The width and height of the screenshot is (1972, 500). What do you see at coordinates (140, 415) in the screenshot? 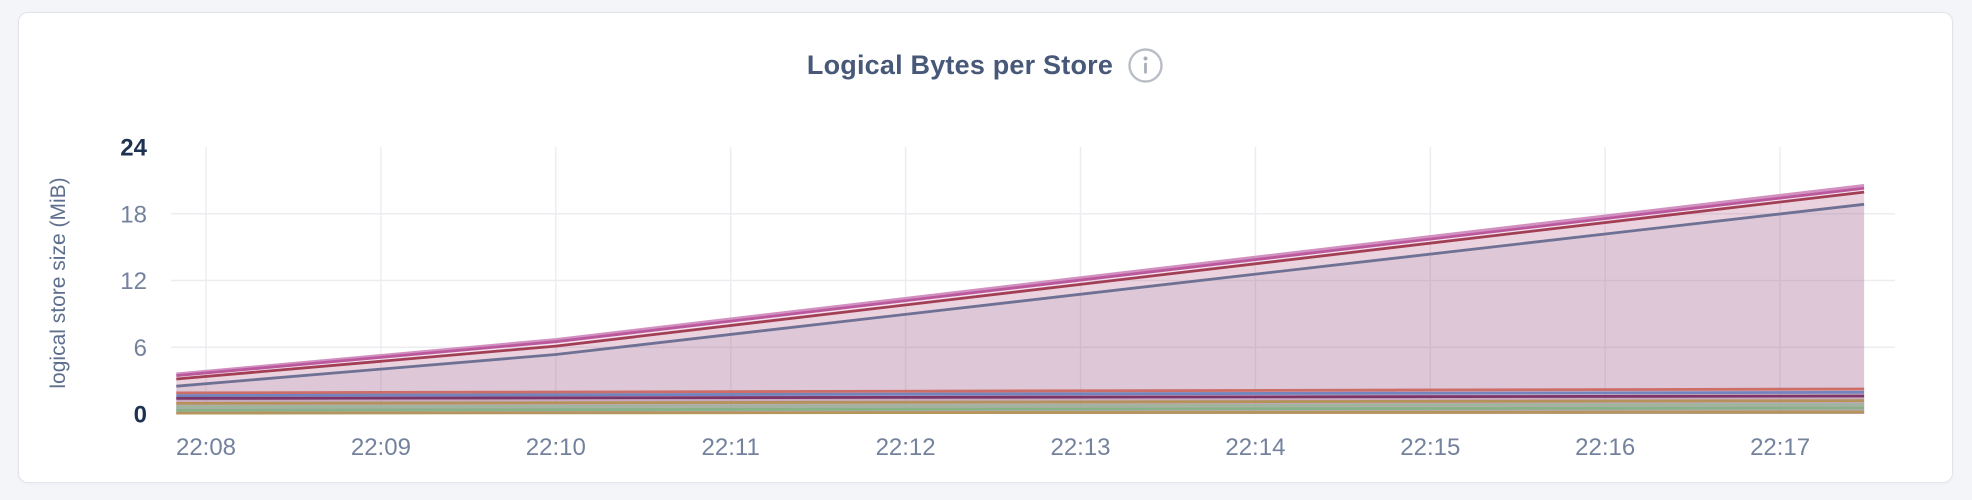
I see `y-axis-tick-label: 0` at bounding box center [140, 415].